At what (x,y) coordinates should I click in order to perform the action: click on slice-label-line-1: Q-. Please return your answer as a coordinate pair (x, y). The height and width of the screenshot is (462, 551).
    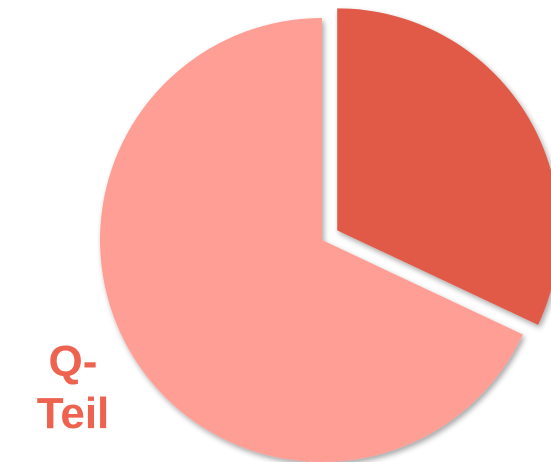
    Looking at the image, I should click on (73, 361).